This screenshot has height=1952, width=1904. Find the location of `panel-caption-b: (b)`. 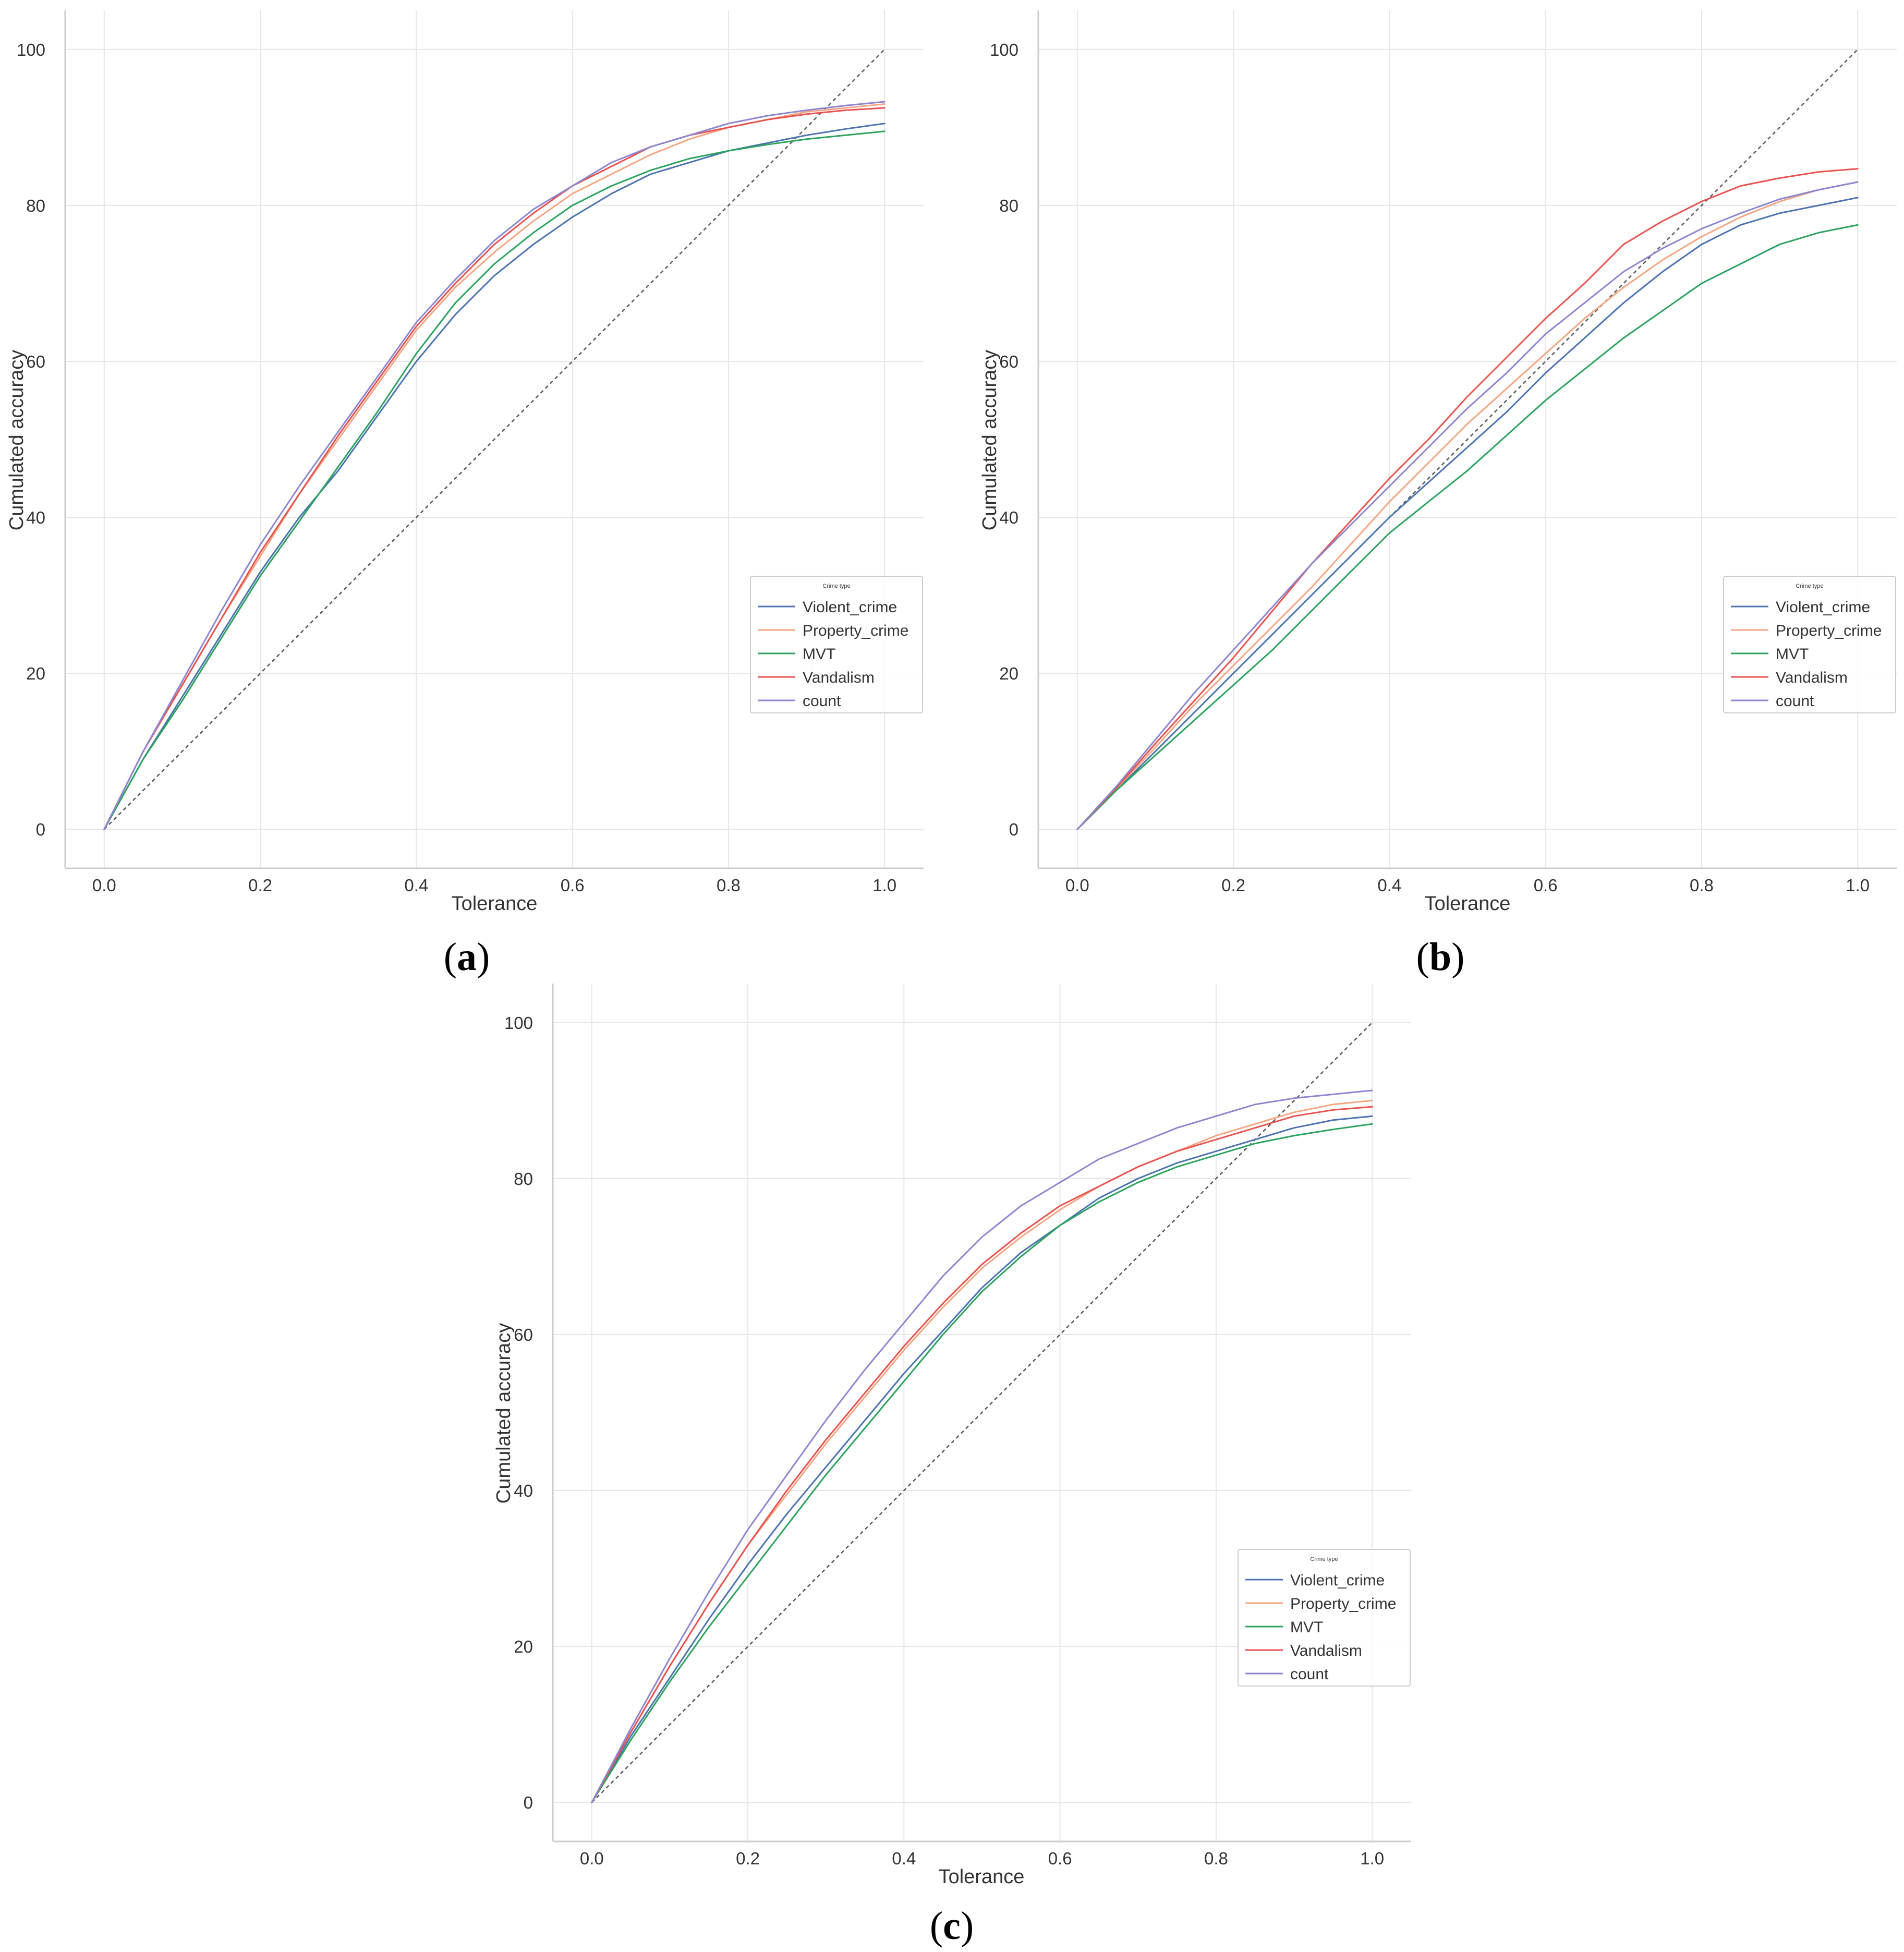

panel-caption-b: (b) is located at coordinates (1440, 957).